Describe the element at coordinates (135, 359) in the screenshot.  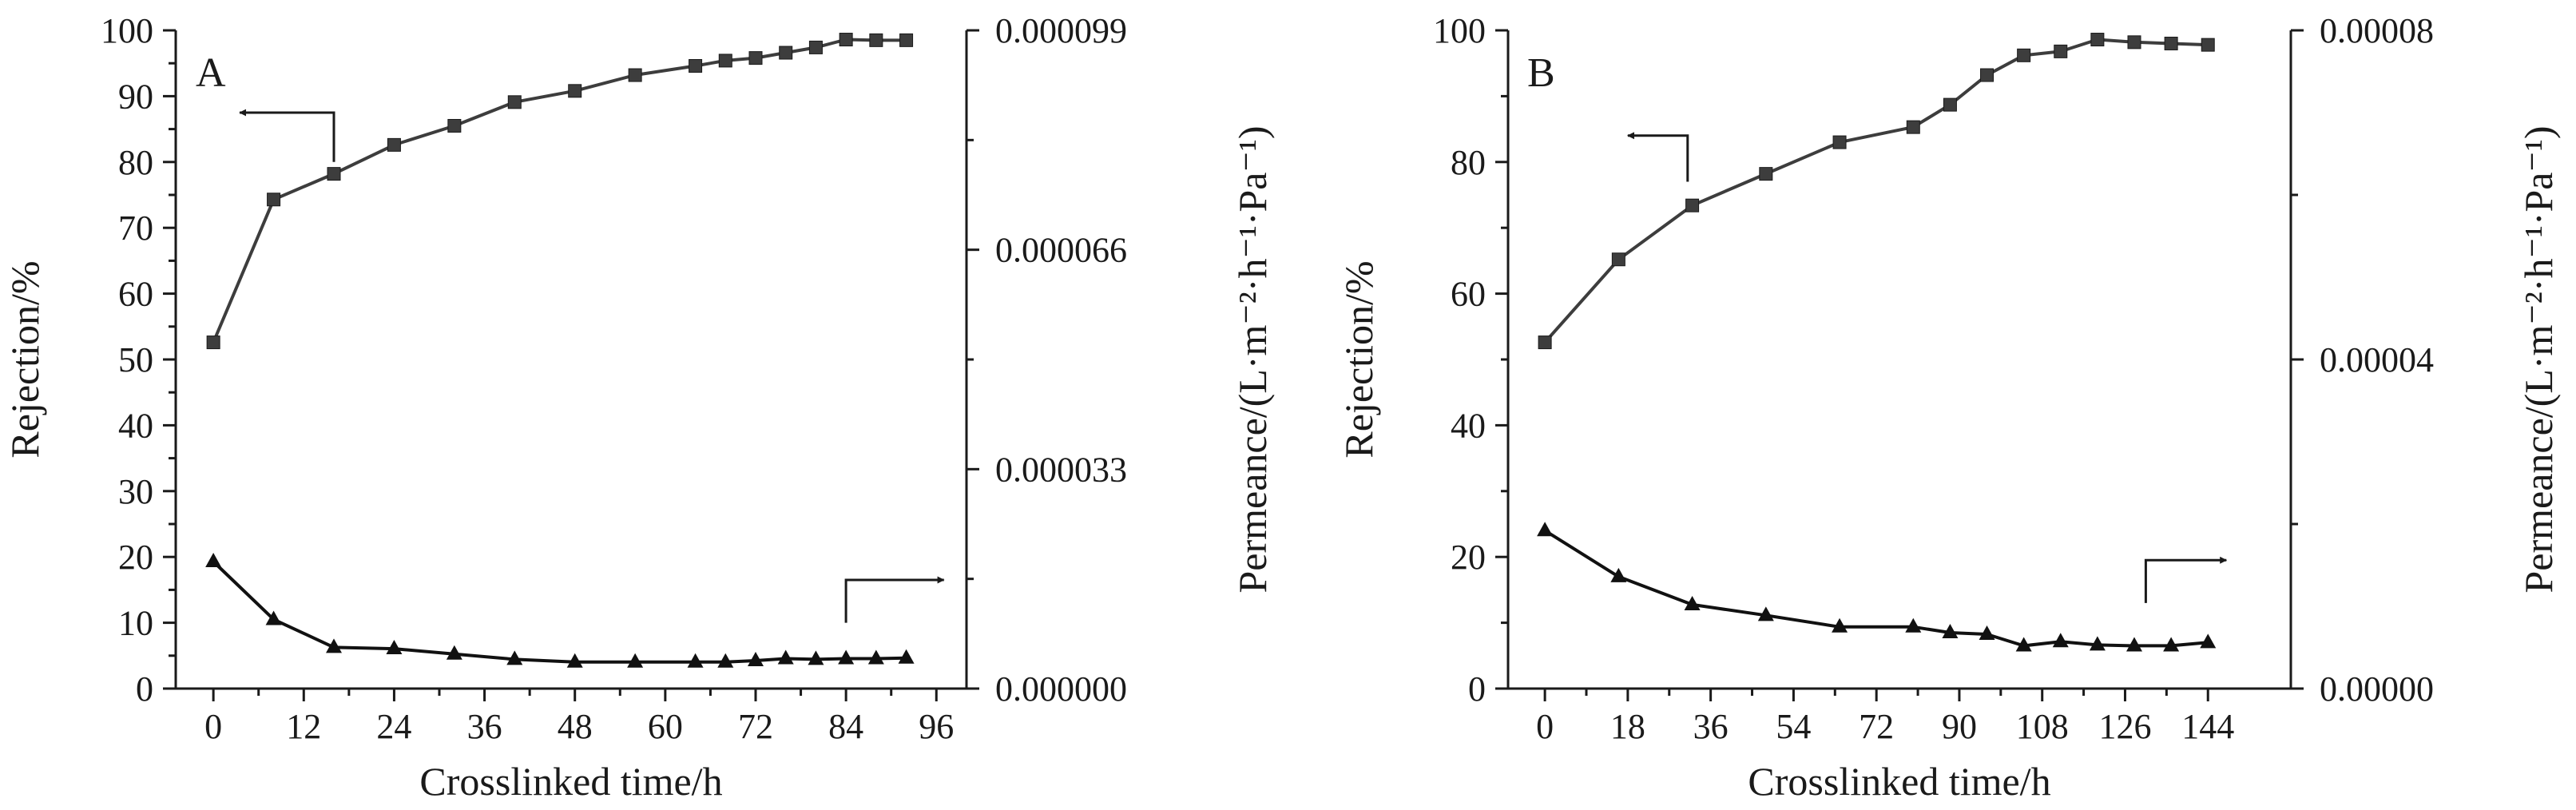
I see `y-left-tick-label: 50` at that location.